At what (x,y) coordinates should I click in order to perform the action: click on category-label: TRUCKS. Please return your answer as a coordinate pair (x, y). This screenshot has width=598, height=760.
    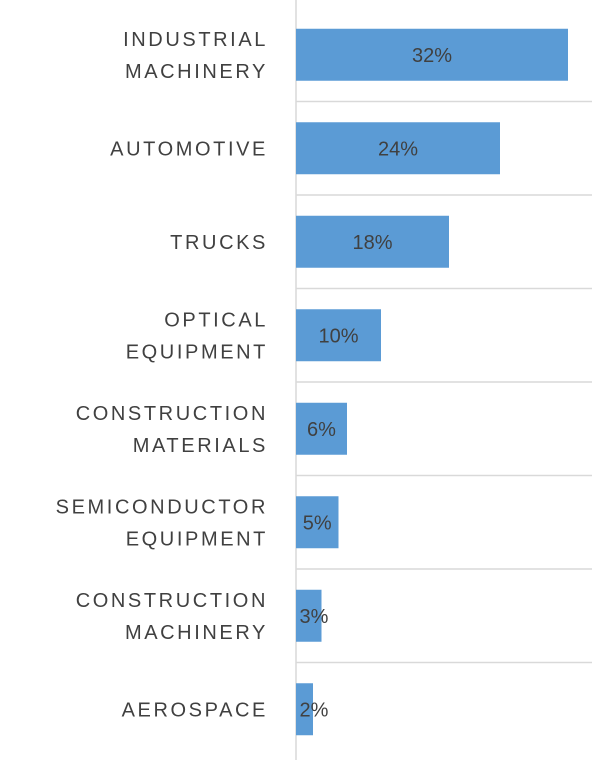
    Looking at the image, I should click on (219, 243).